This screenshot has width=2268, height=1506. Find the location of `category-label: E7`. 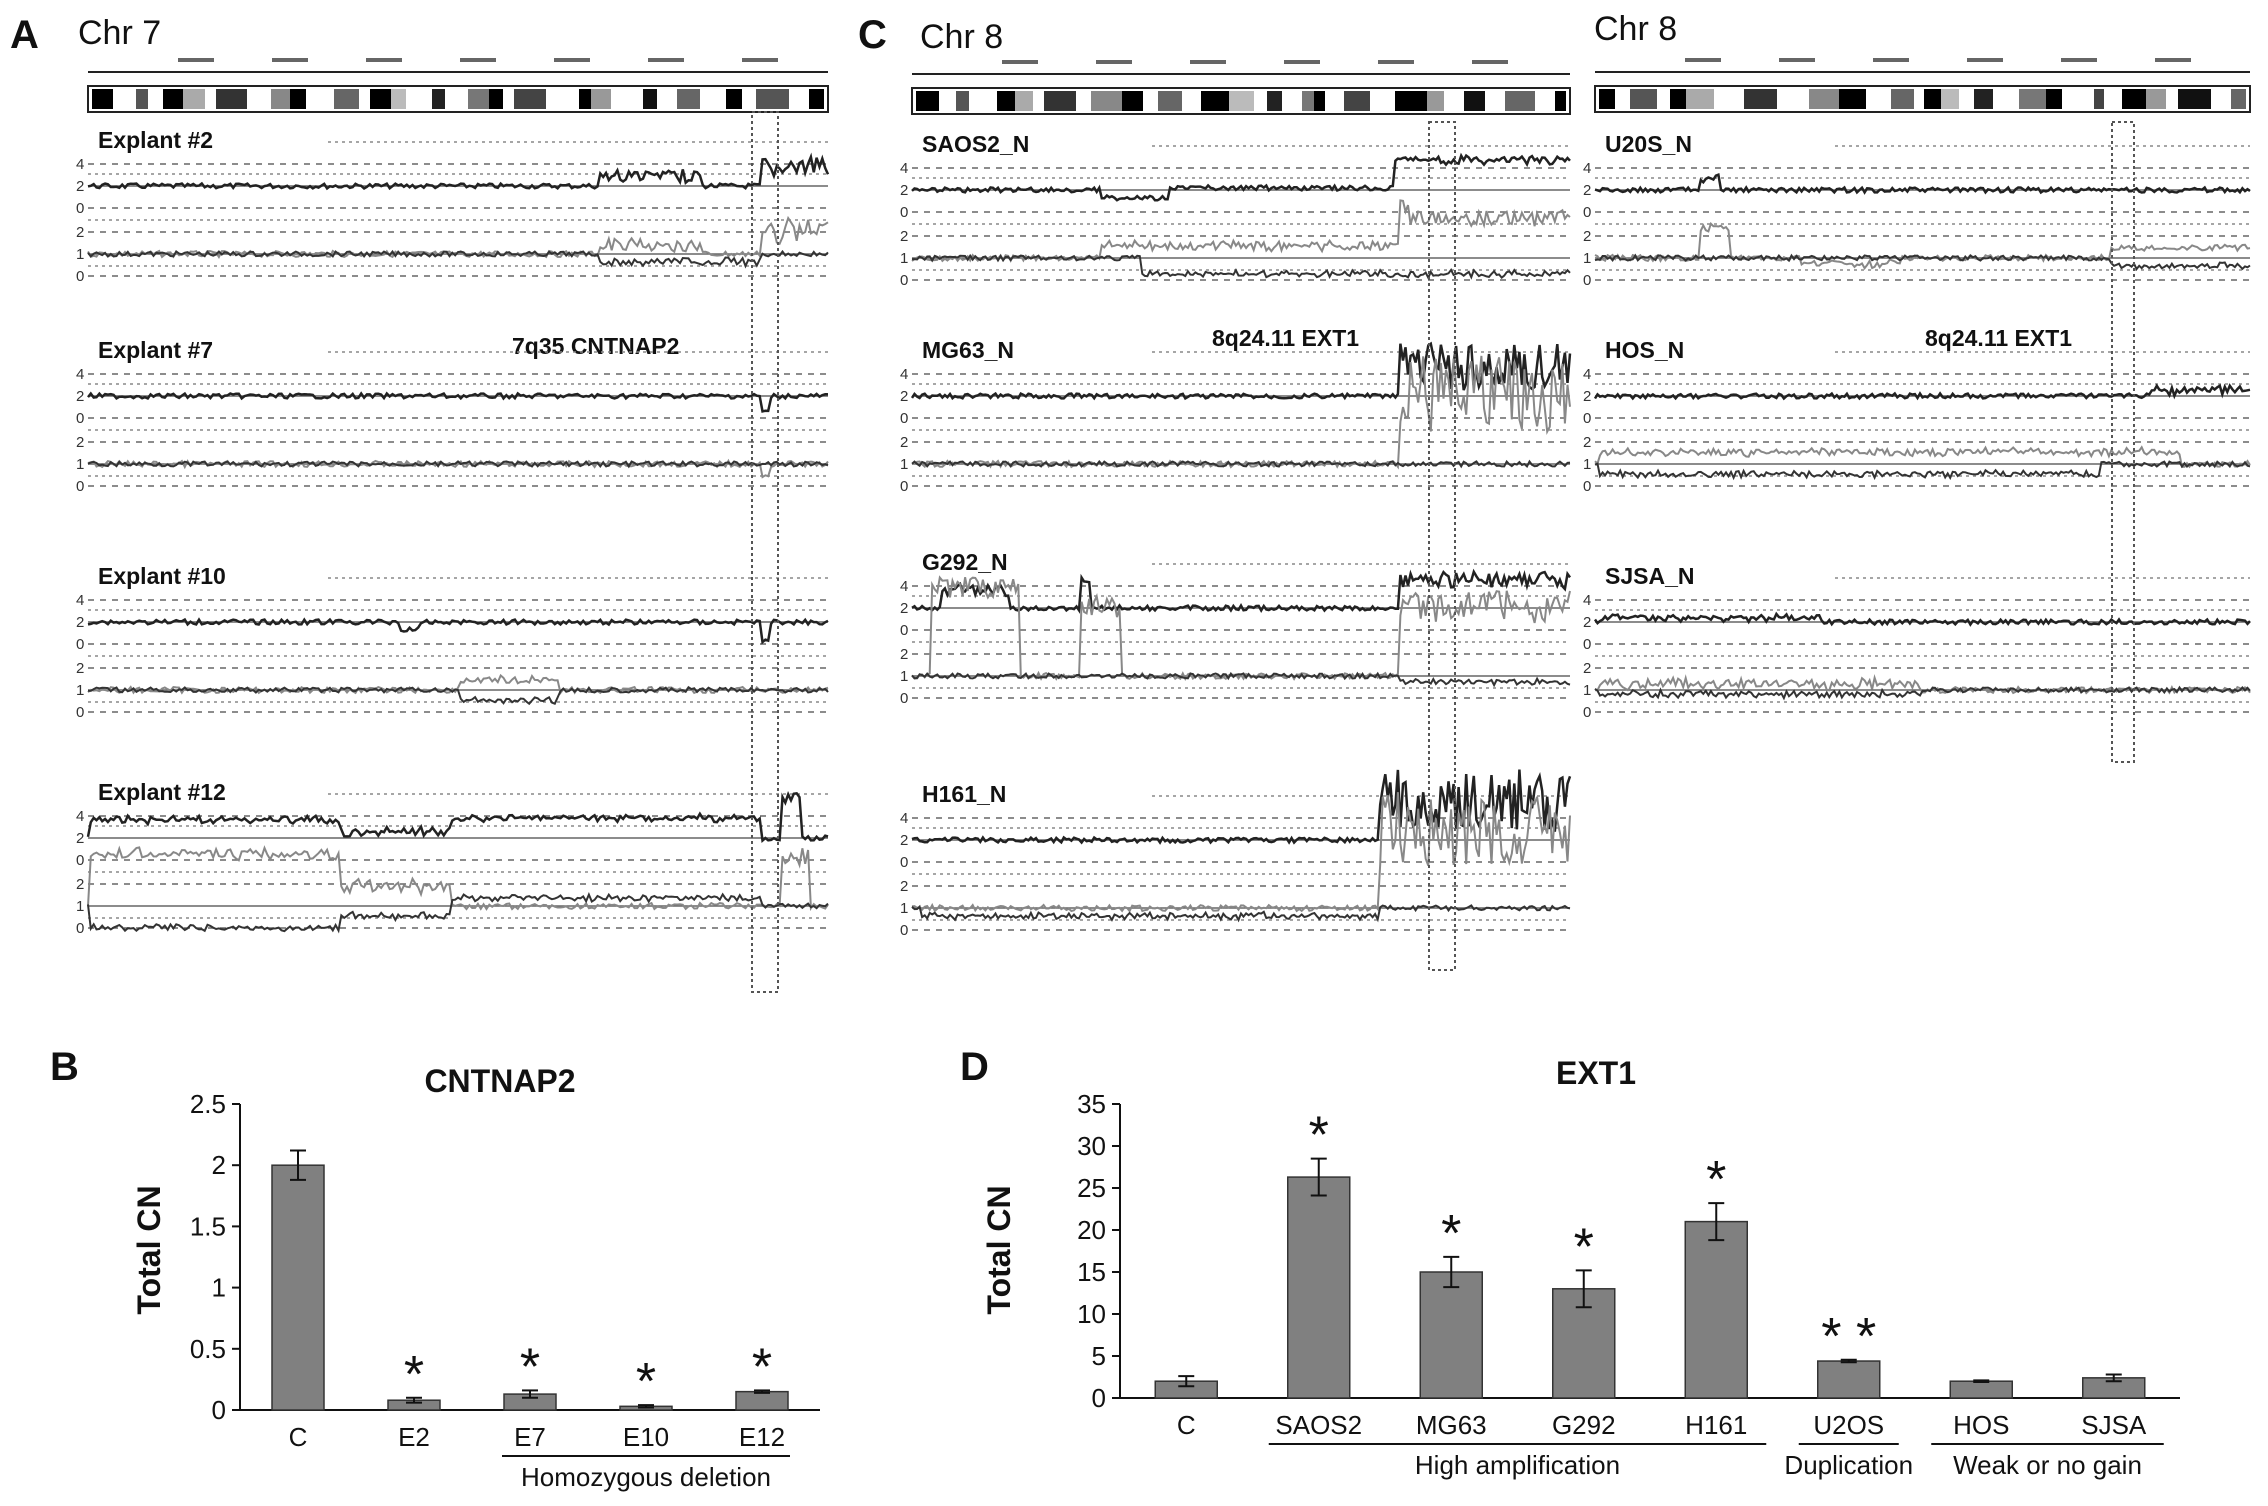

category-label: E7 is located at coordinates (530, 1437).